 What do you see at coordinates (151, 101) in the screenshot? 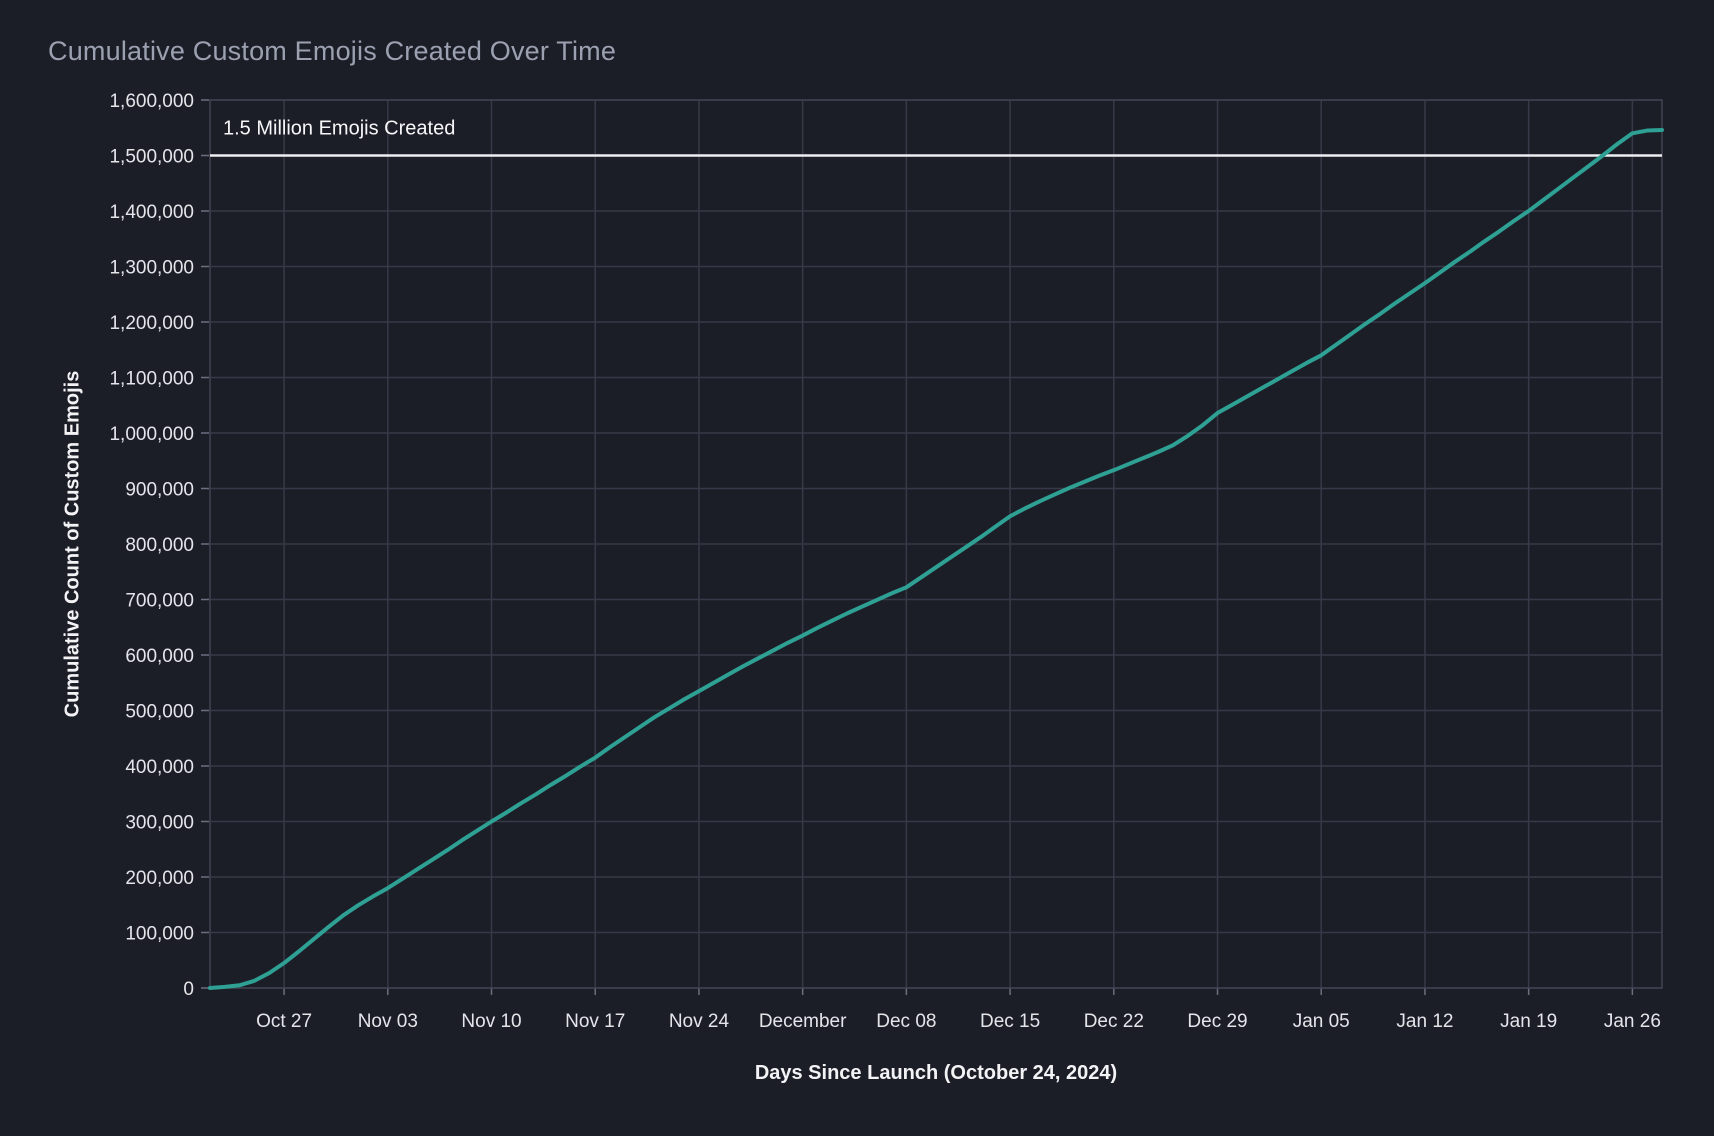
I see `y-tick-label: 1,600,000` at bounding box center [151, 101].